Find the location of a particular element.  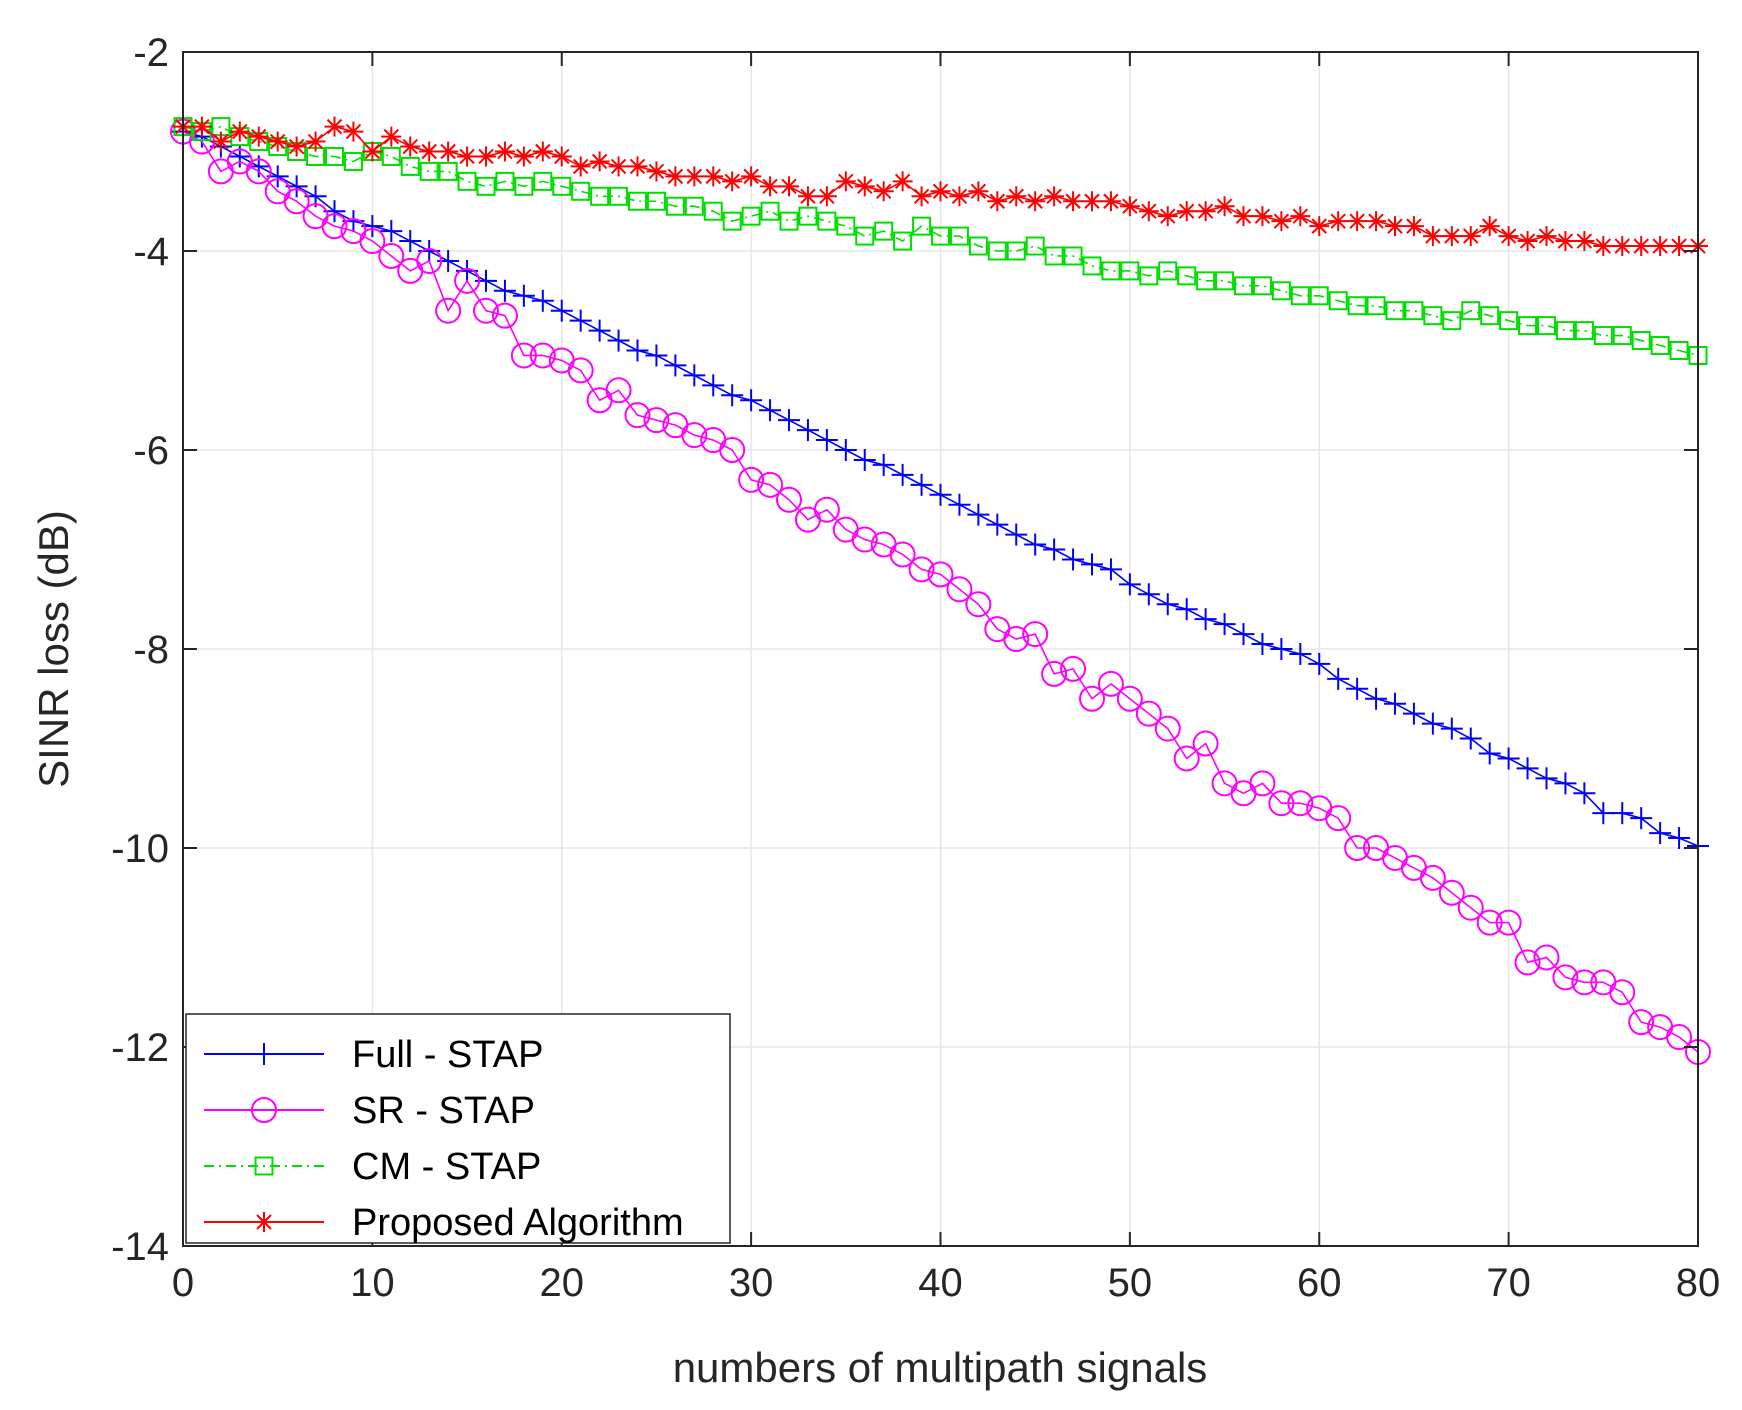

legend-label: Full - STAP is located at coordinates (447, 1055).